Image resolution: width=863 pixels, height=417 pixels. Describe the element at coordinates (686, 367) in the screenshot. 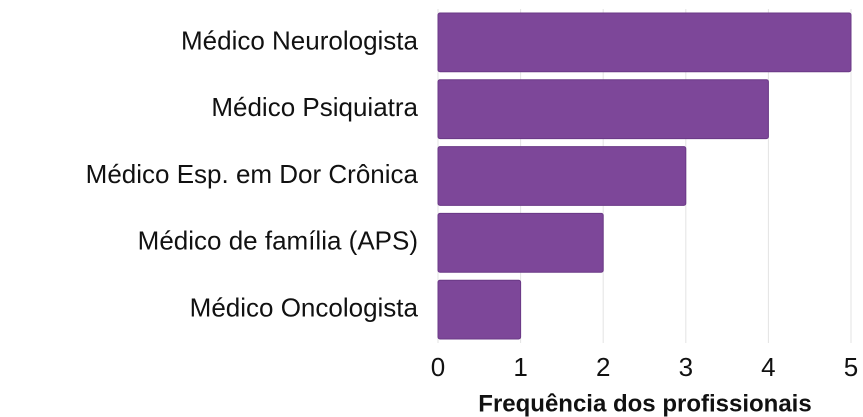

I see `x-tick-label: 3` at that location.